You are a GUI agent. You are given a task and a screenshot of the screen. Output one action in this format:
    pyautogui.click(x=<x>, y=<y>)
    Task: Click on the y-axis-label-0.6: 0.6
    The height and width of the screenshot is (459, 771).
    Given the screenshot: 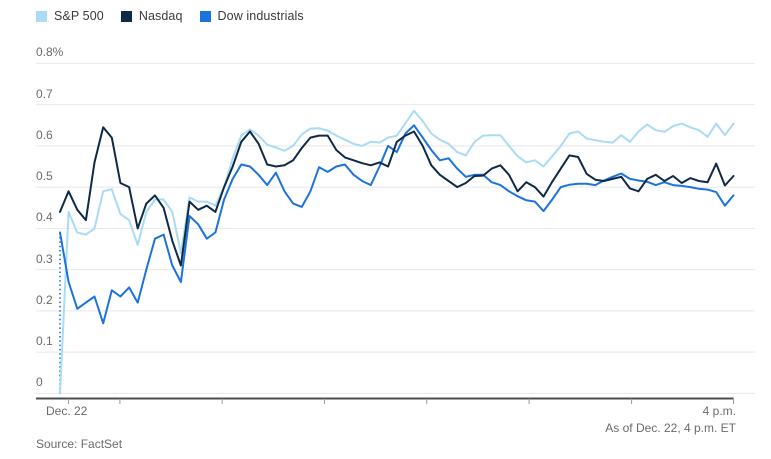 What is the action you would take?
    pyautogui.click(x=44, y=134)
    